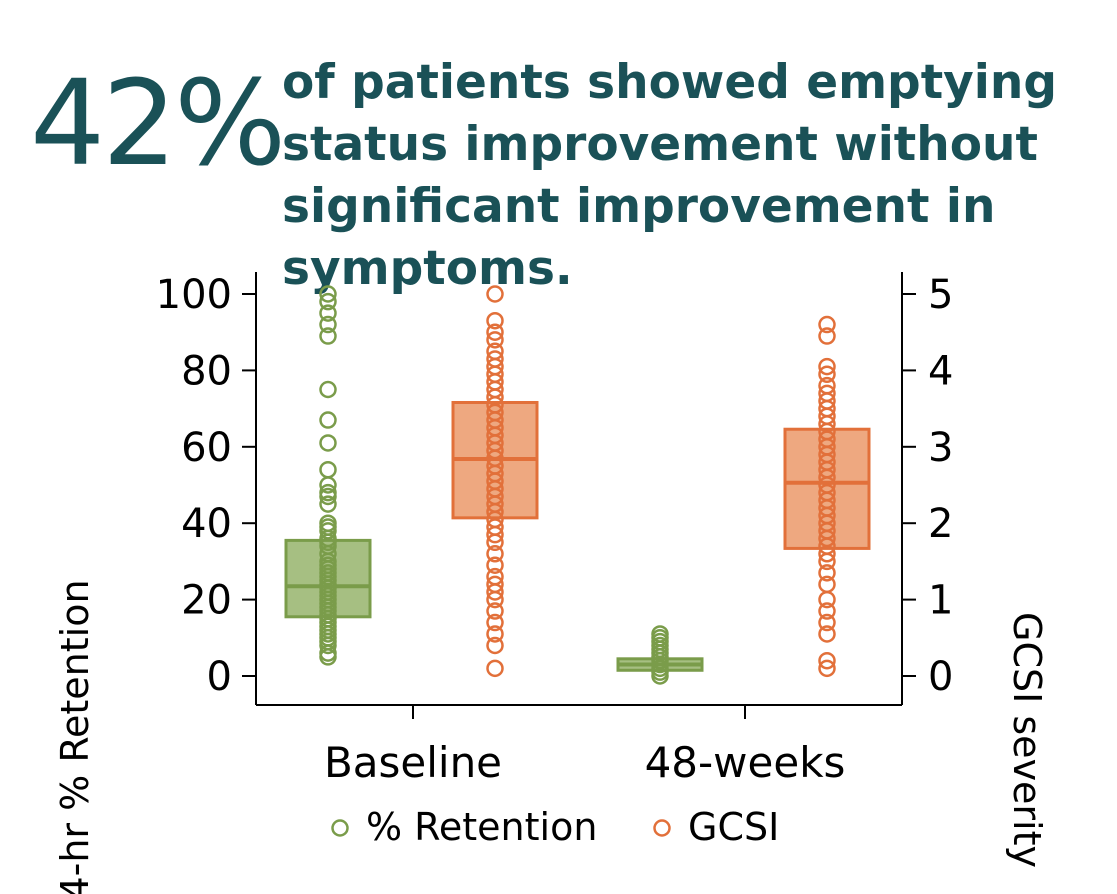 Image resolution: width=1117 pixels, height=894 pixels. I want to click on y2-tick-label: 3, so click(940, 448).